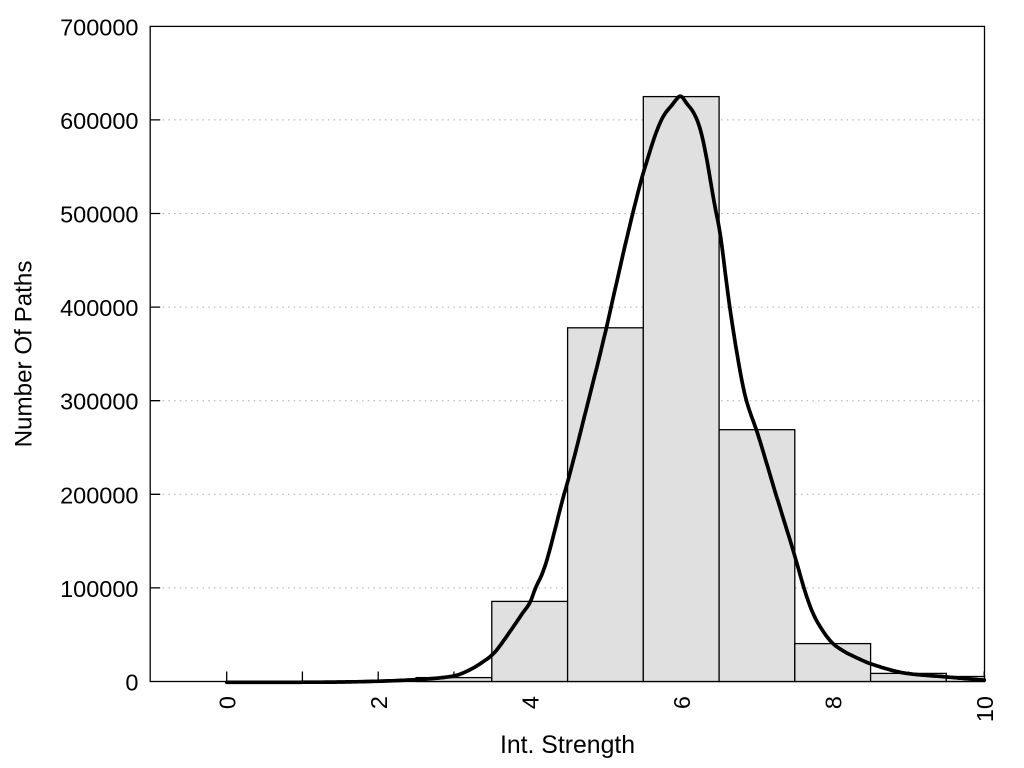 The width and height of the screenshot is (1024, 768). I want to click on svg-text: 8, so click(833, 702).